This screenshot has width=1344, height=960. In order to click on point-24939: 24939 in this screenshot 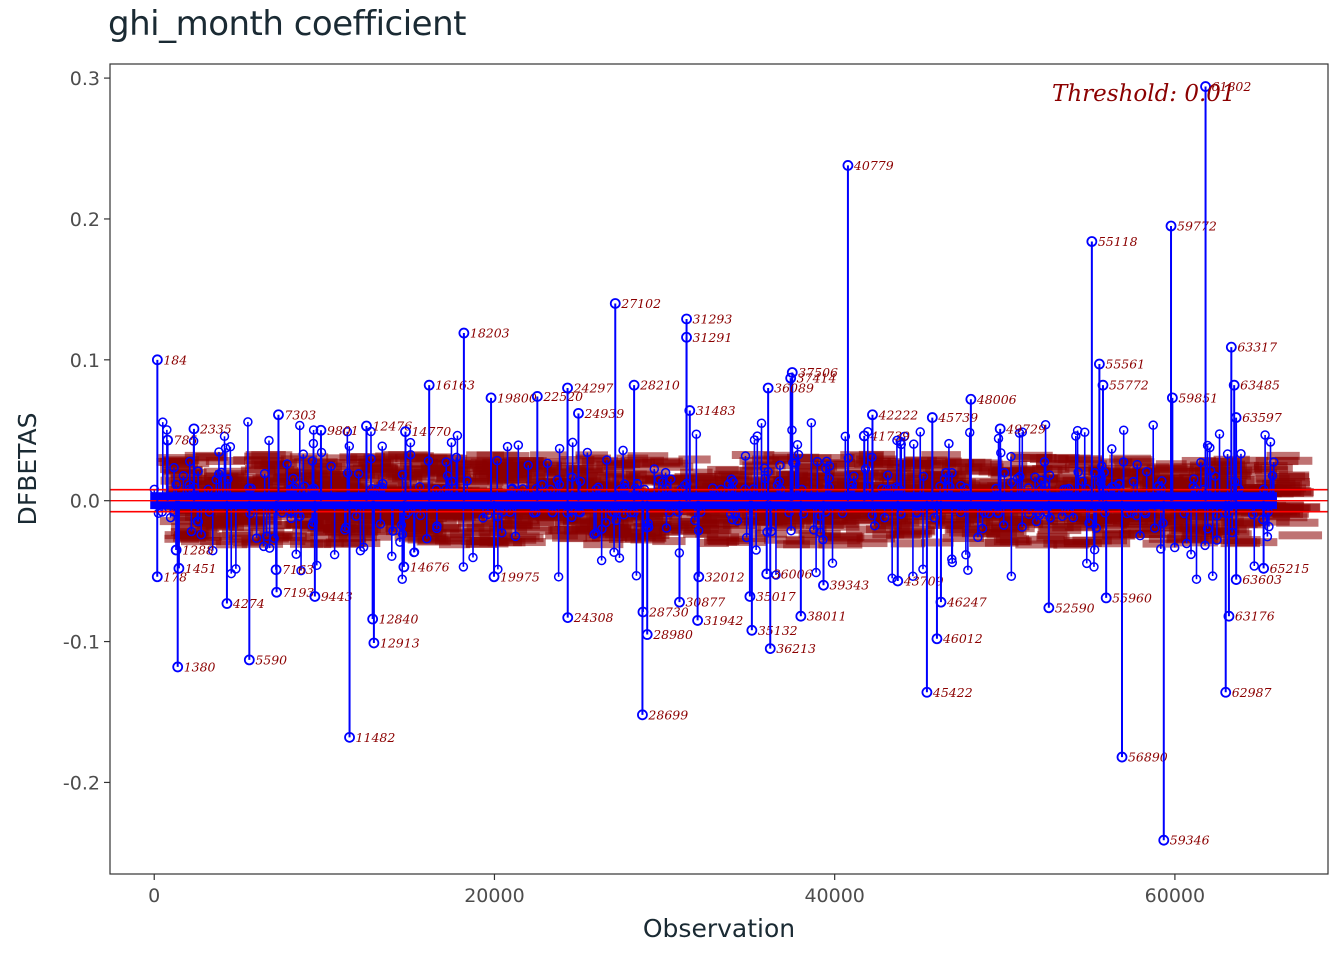, I will do `click(598, 453)`.